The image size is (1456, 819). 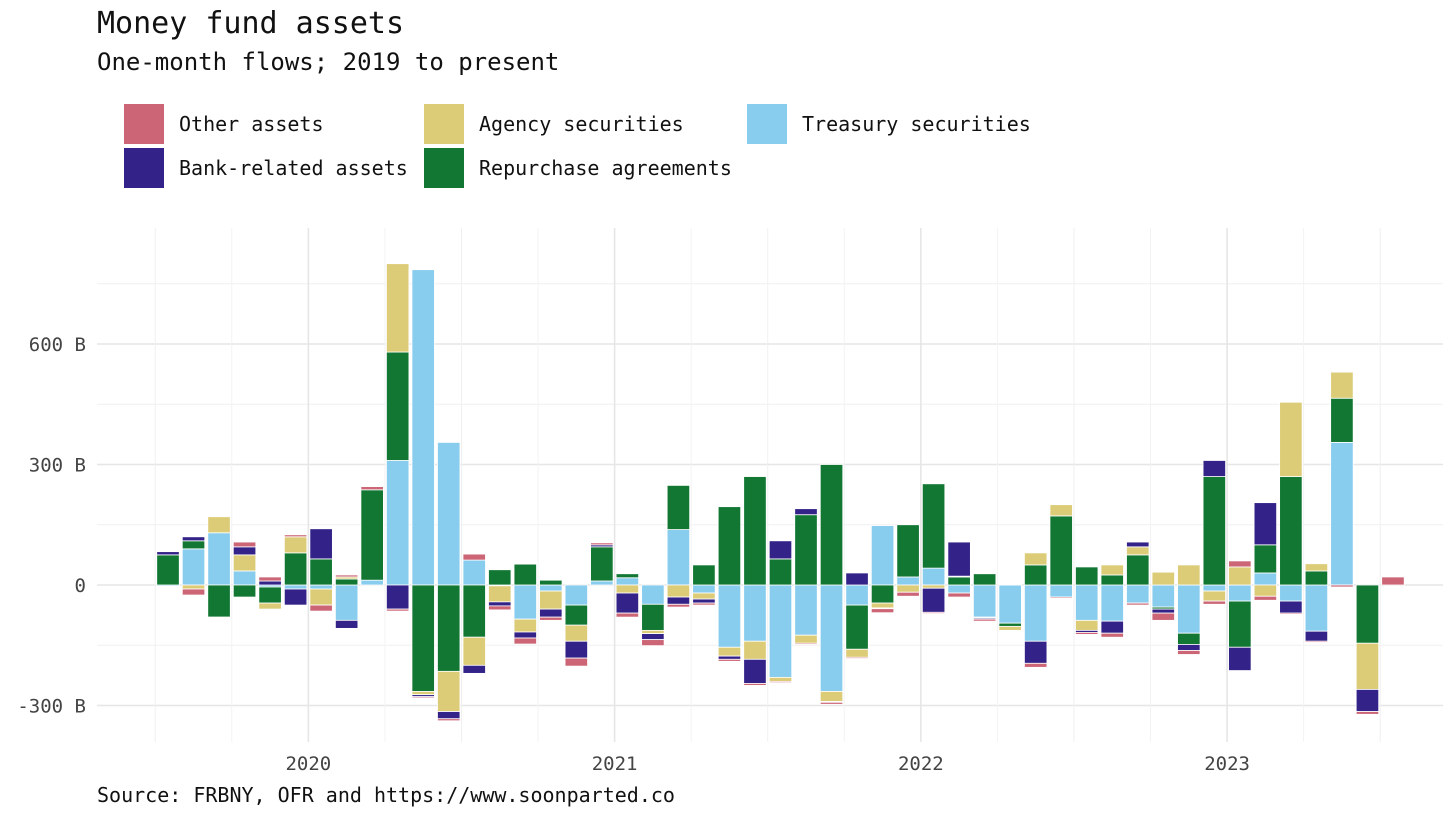 I want to click on legend-label-other-assets: Other assets, so click(x=251, y=124).